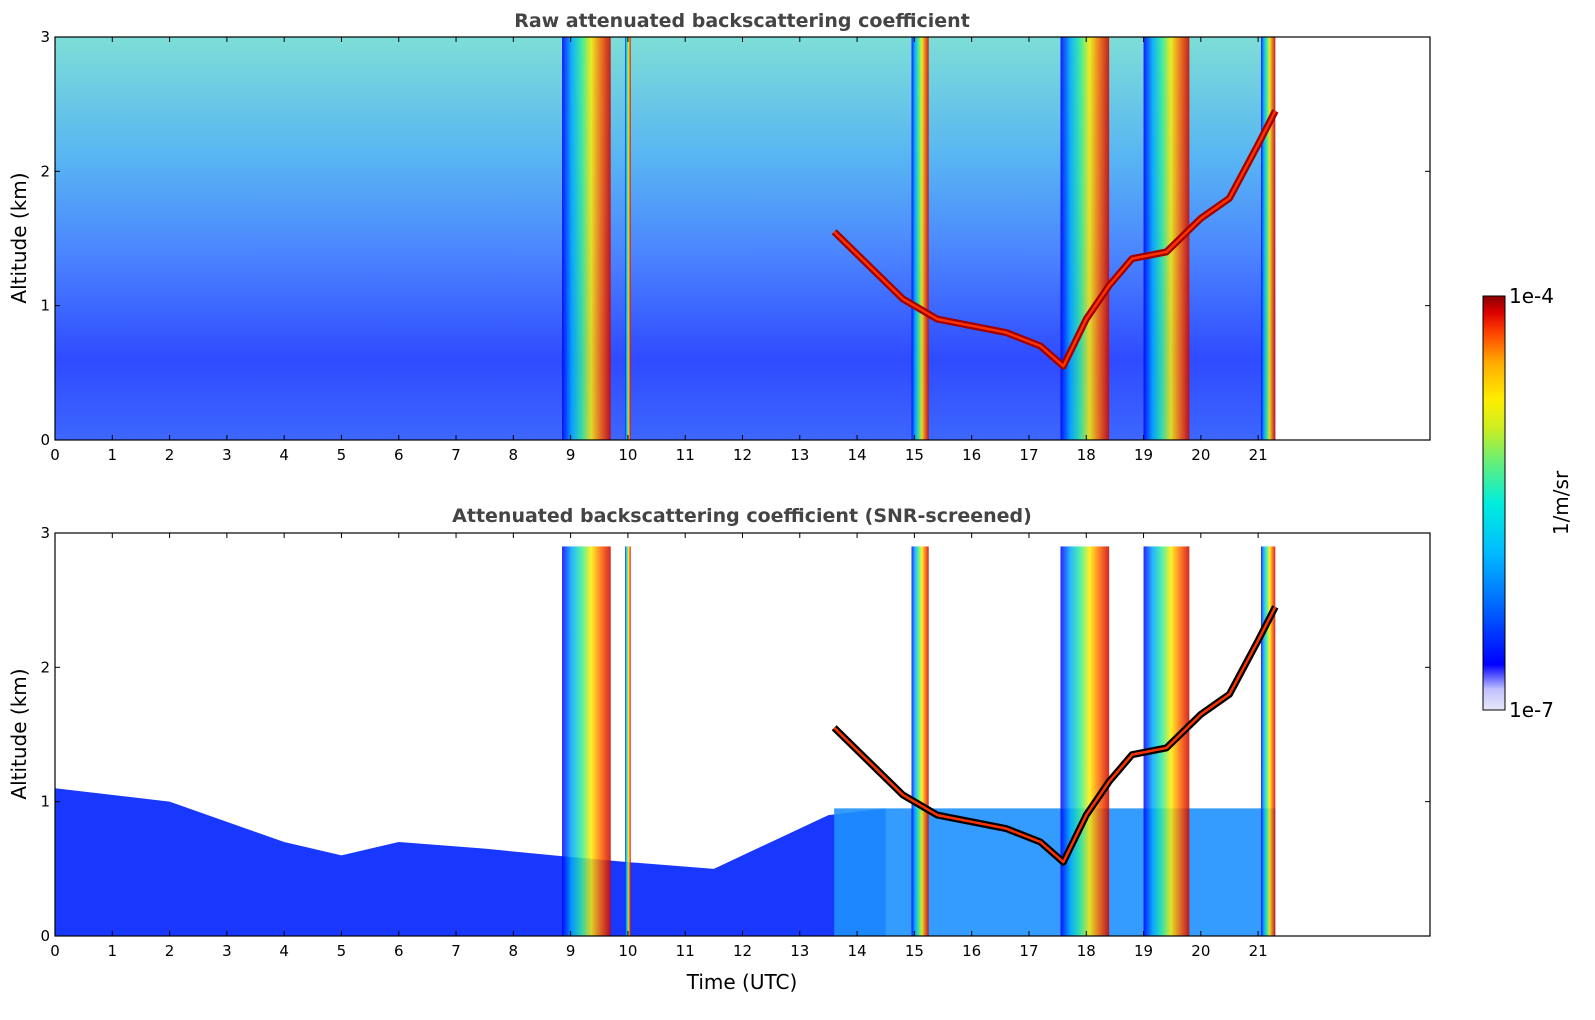  Describe the element at coordinates (45, 533) in the screenshot. I see `bottom-y-tick-label: 3` at that location.